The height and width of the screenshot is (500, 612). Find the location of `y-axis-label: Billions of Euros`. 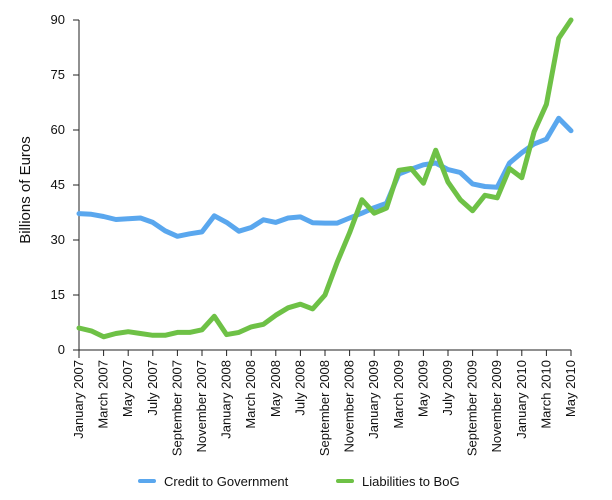

y-axis-label: Billions of Euros is located at coordinates (25, 190).